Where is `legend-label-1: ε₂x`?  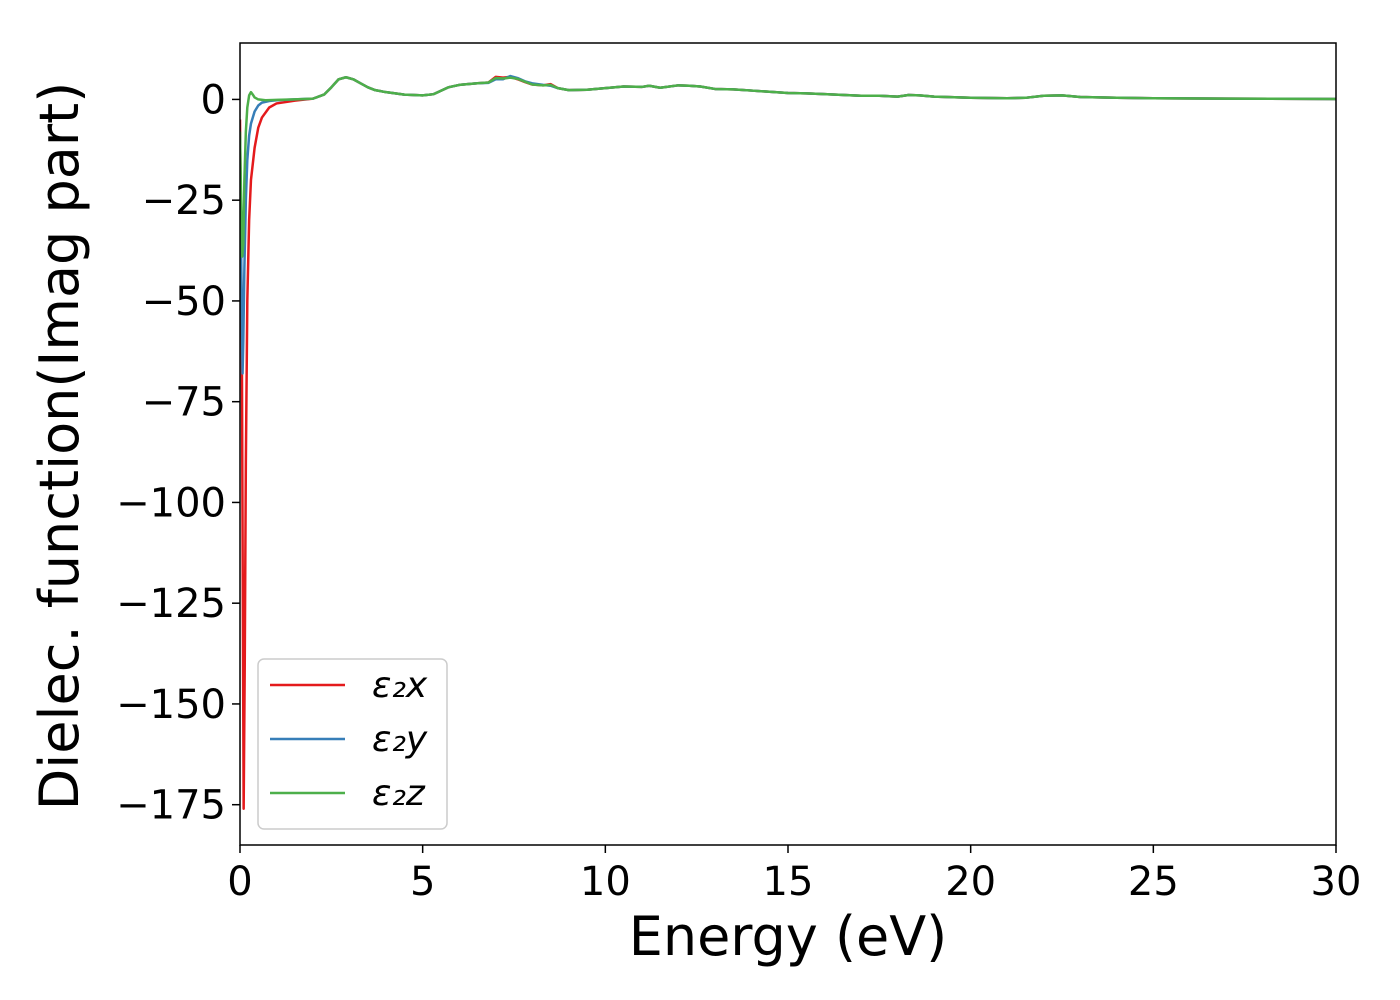
legend-label-1: ε₂x is located at coordinates (400, 685).